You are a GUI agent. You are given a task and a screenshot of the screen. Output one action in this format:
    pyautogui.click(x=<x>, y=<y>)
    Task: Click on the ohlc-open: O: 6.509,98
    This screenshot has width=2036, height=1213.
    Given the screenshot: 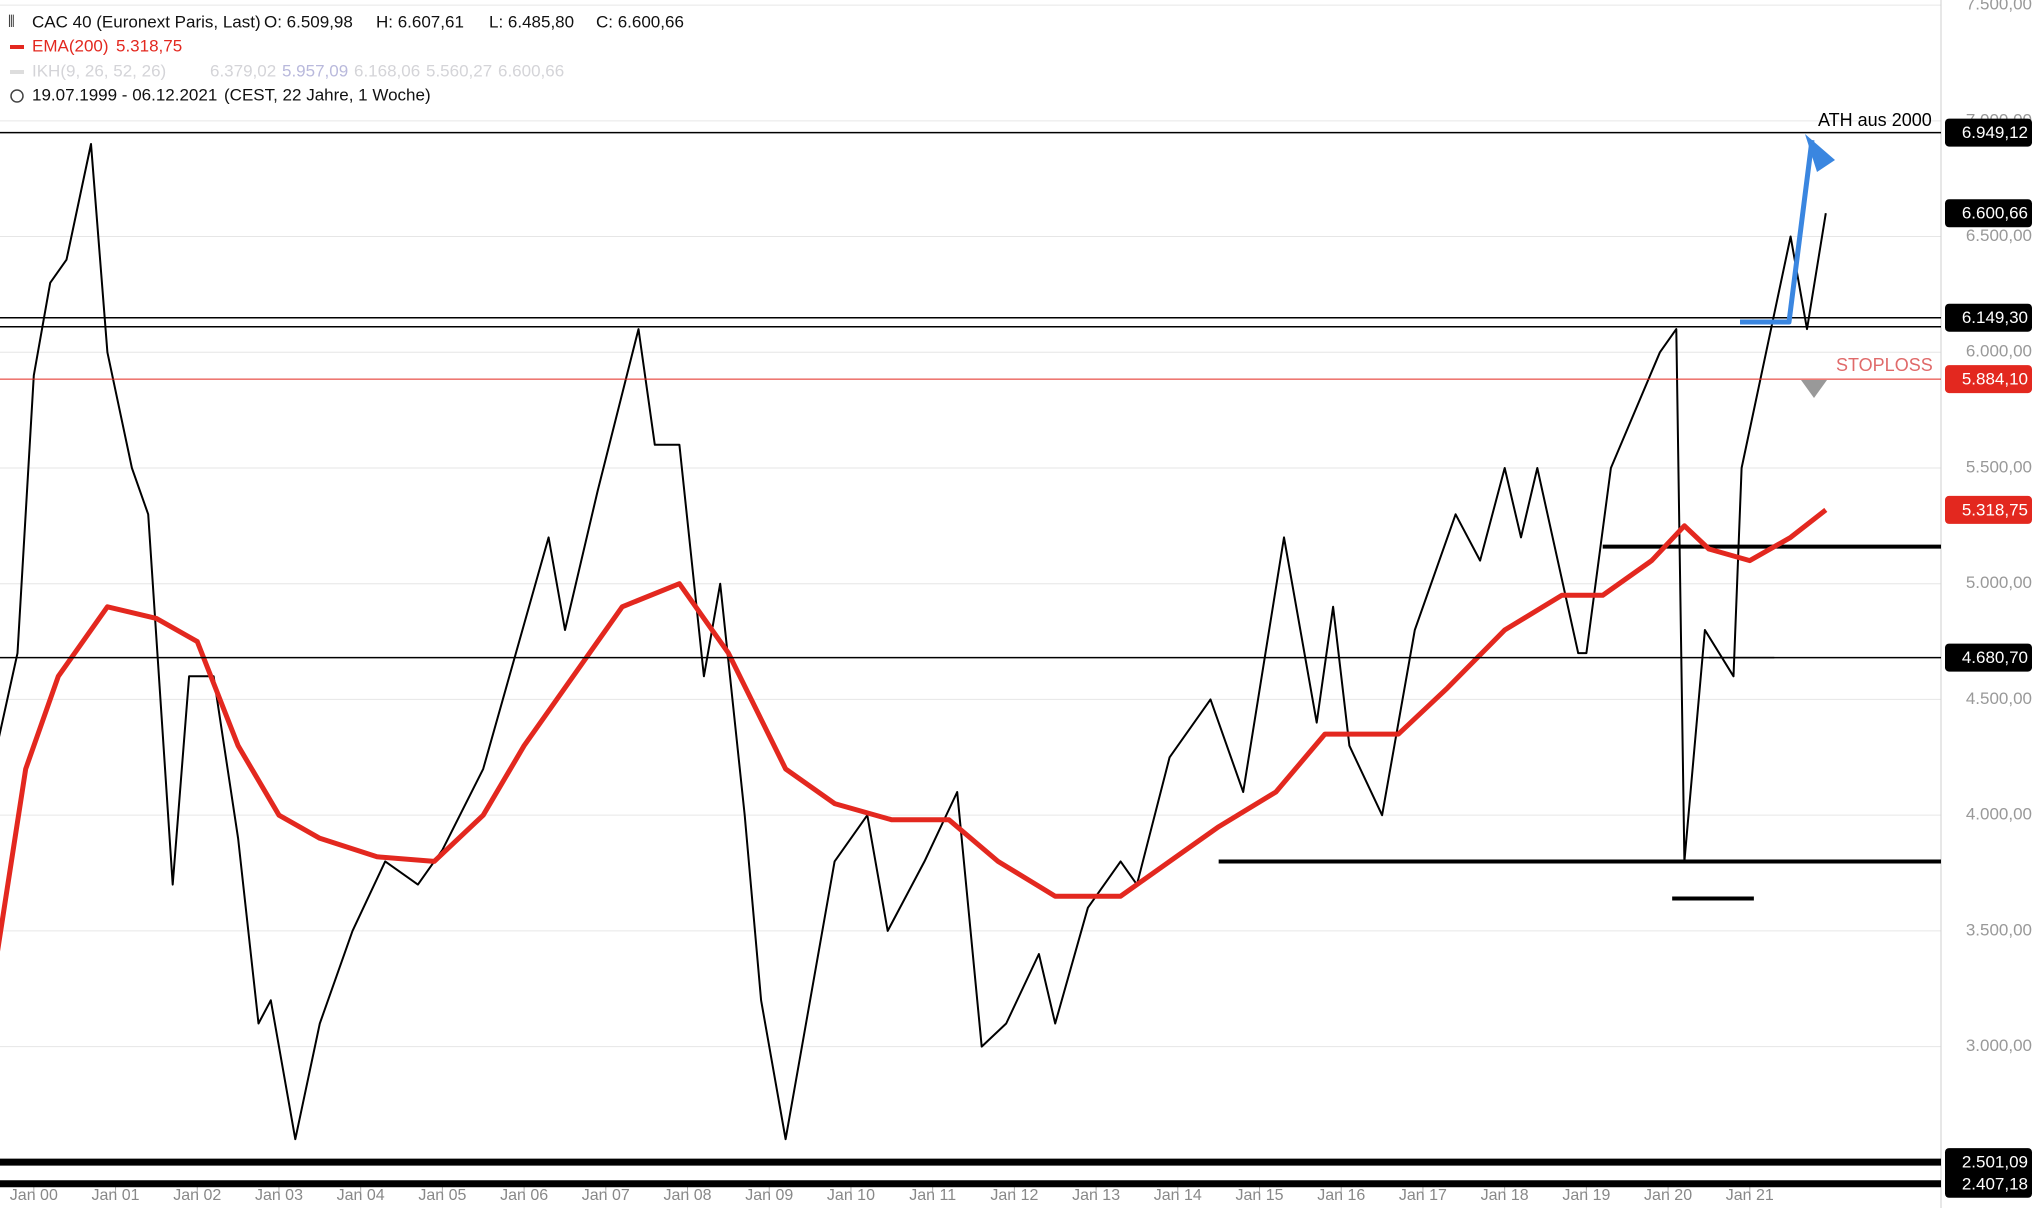 What is the action you would take?
    pyautogui.click(x=308, y=21)
    